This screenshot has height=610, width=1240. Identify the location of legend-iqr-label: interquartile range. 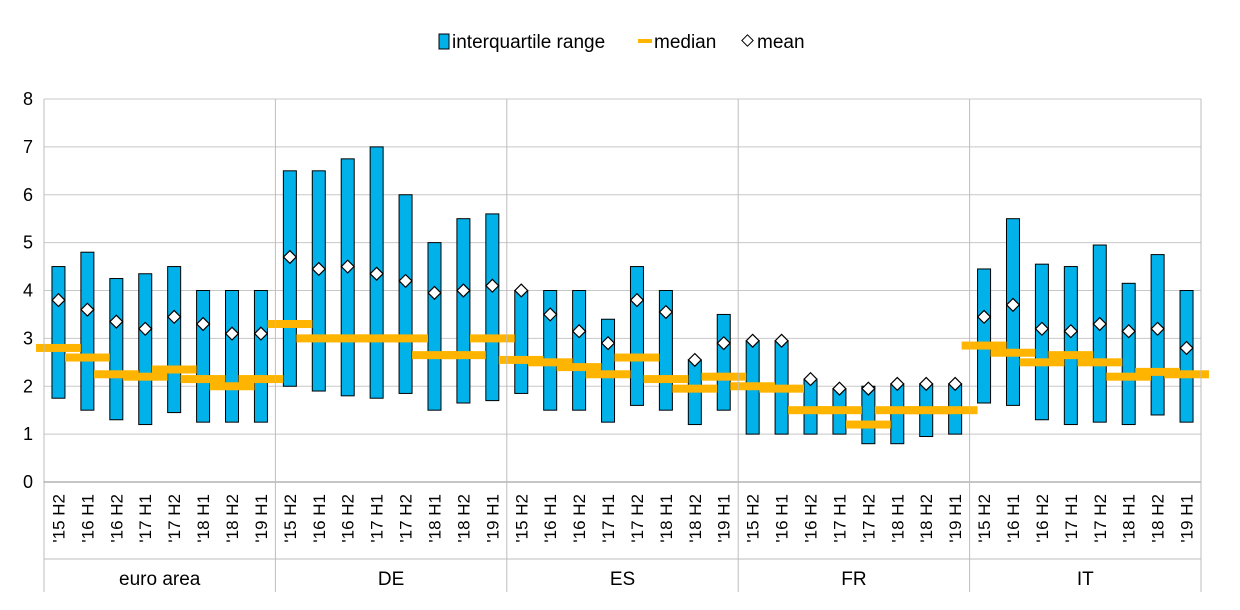
(528, 42).